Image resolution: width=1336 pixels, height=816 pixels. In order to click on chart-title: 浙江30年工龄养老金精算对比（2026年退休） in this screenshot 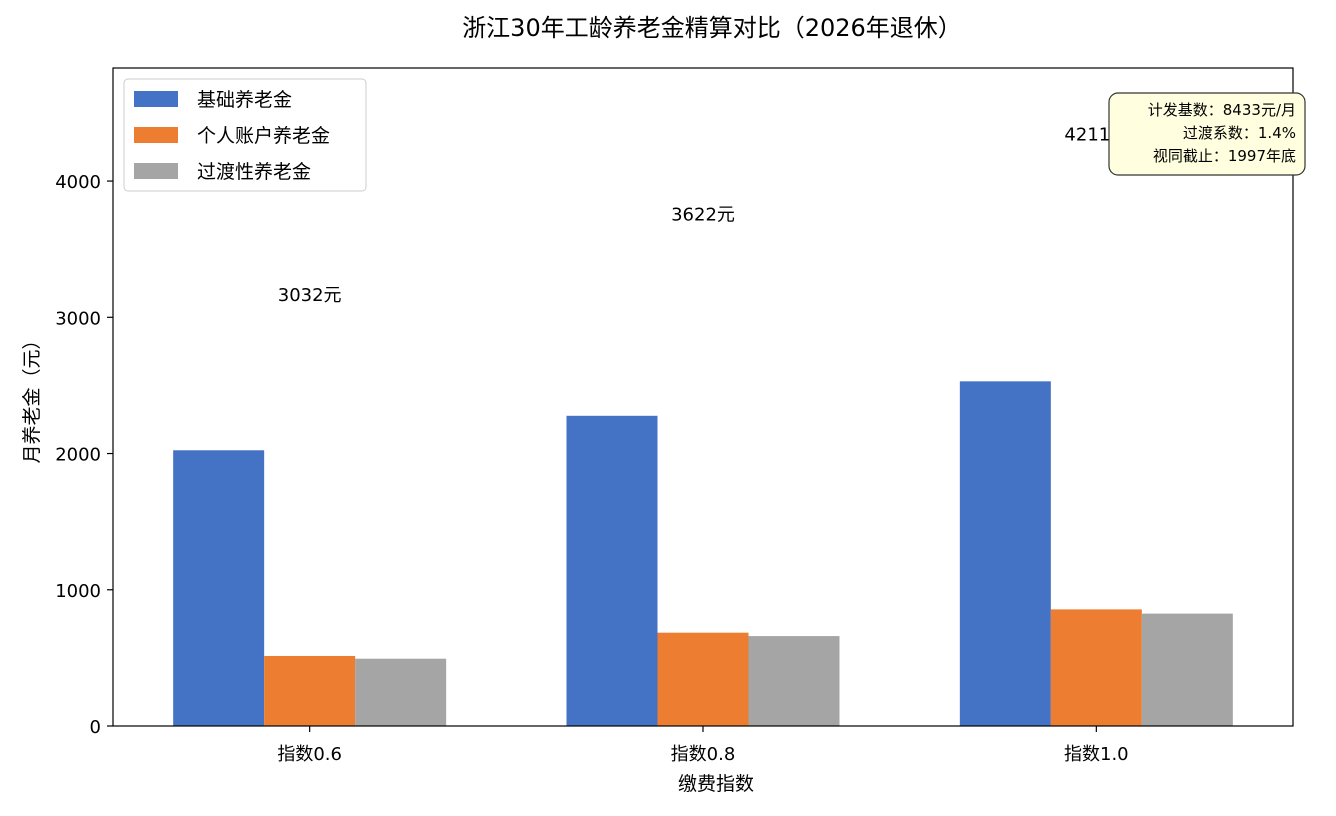, I will do `click(712, 28)`.